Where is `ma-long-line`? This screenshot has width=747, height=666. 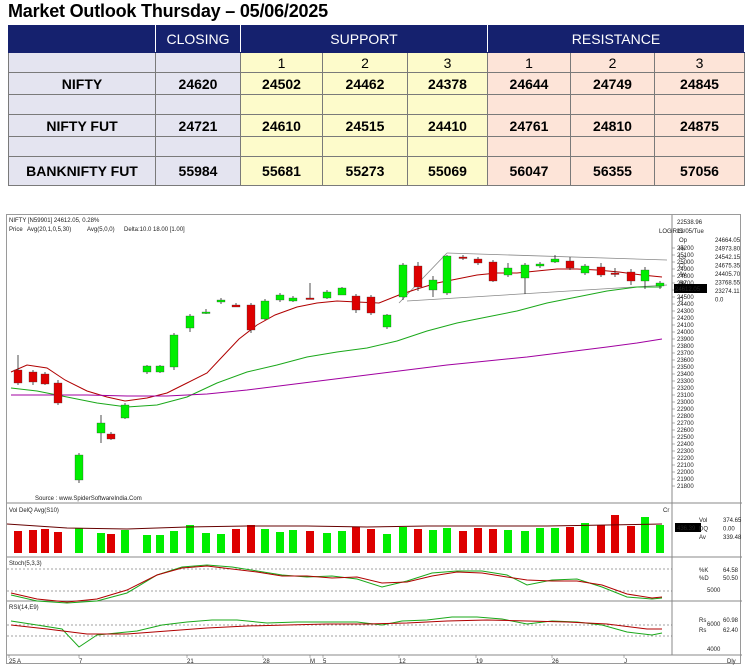 ma-long-line is located at coordinates (337, 367).